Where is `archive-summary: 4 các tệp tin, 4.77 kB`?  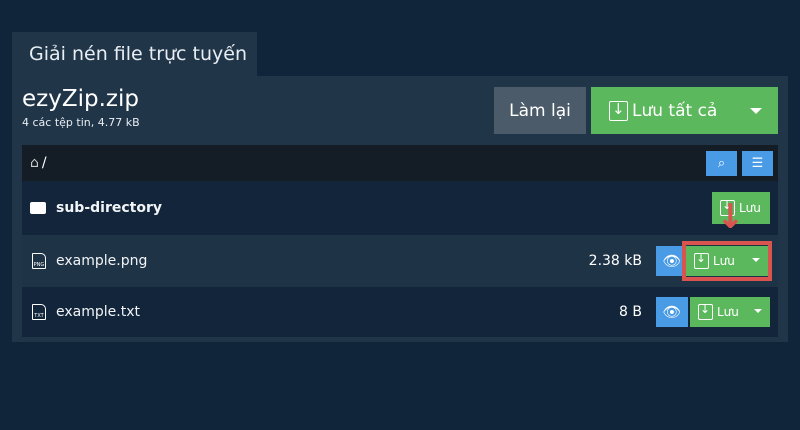 archive-summary: 4 các tệp tin, 4.77 kB is located at coordinates (81, 122).